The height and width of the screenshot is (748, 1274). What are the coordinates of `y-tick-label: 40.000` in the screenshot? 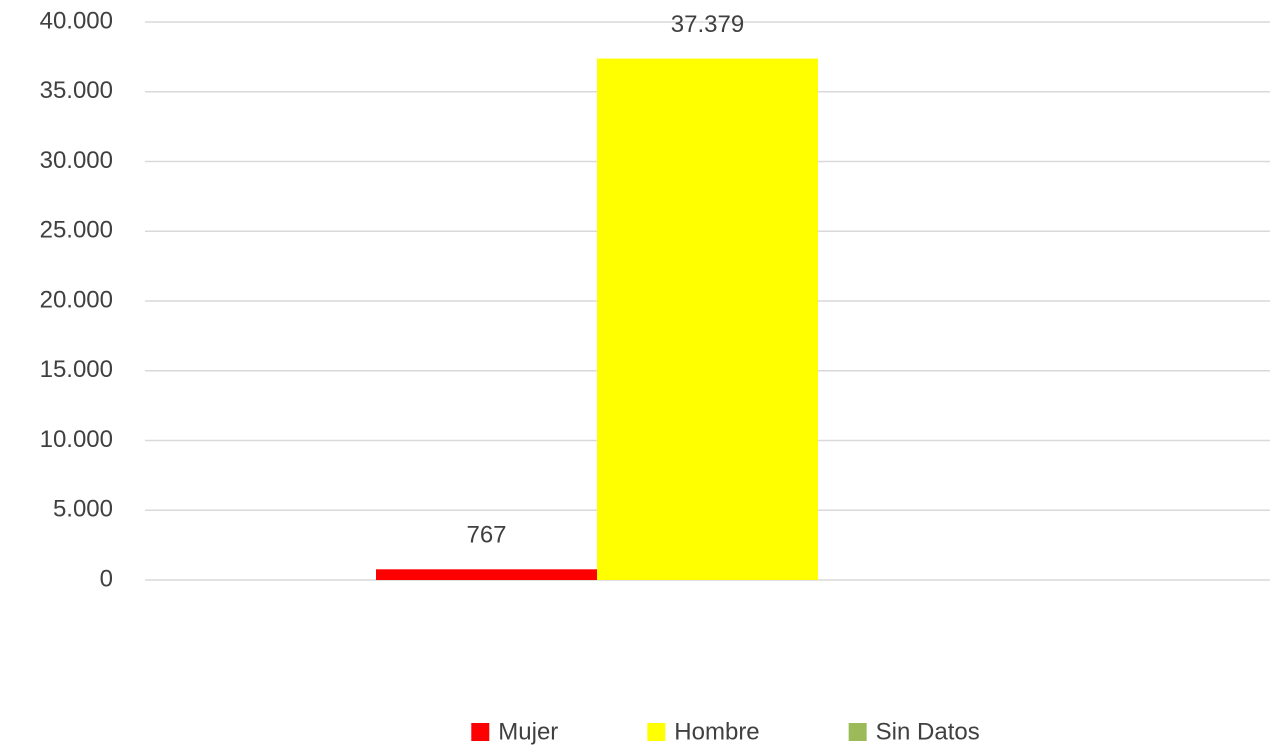 It's located at (76, 20).